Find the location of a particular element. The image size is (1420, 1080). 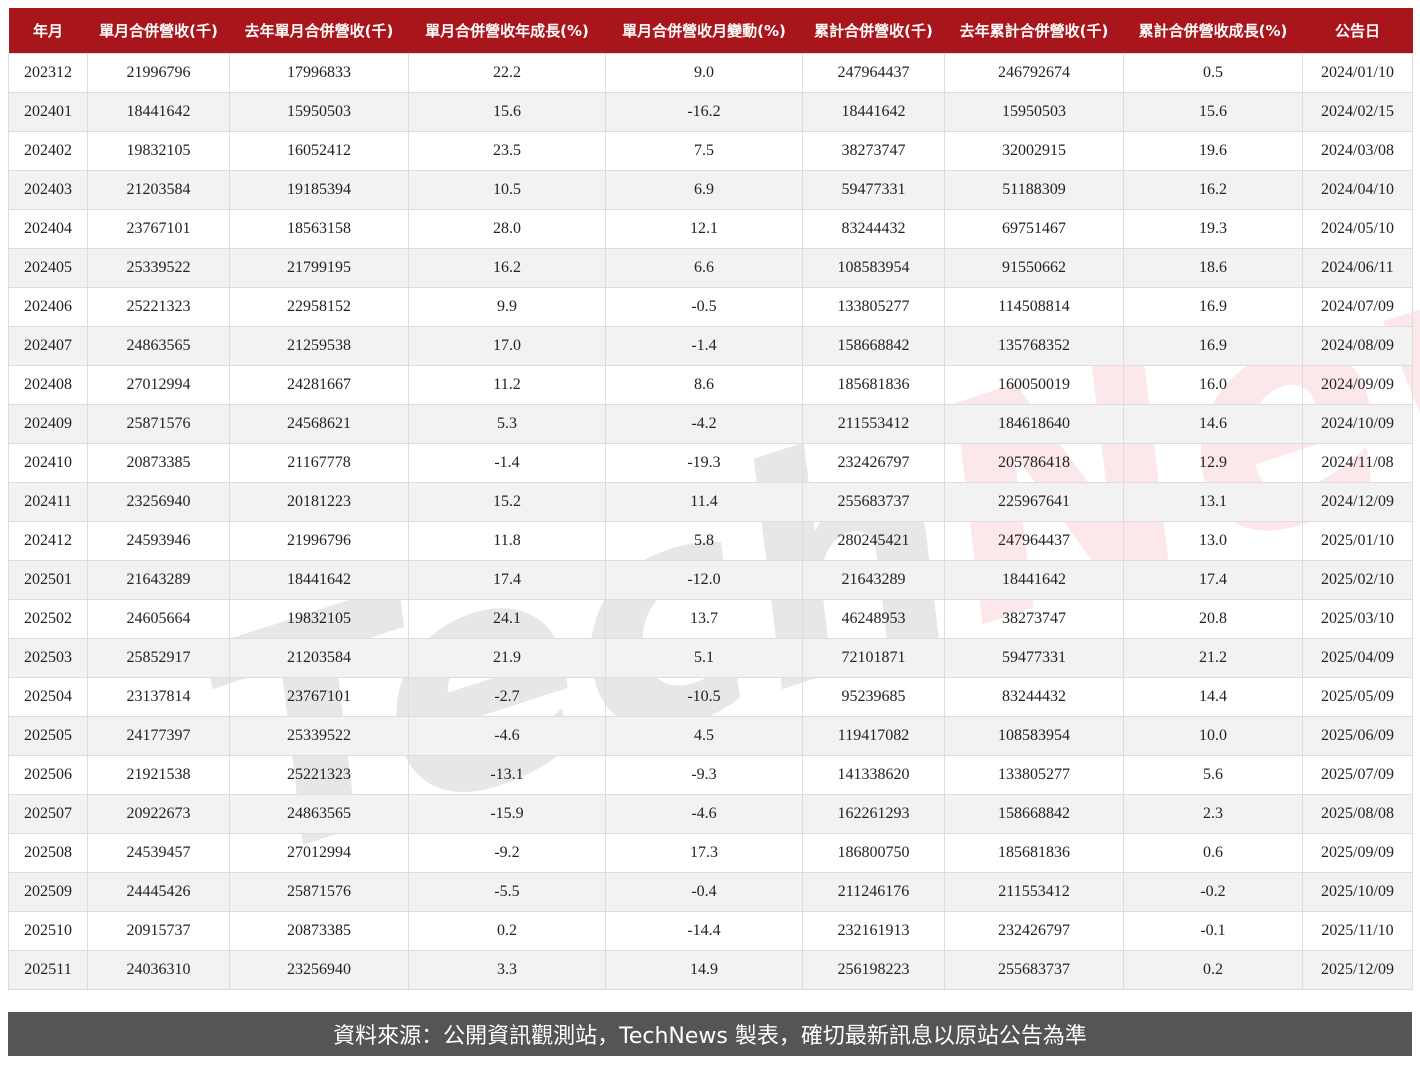

table-cell: 232161913 is located at coordinates (873, 931).